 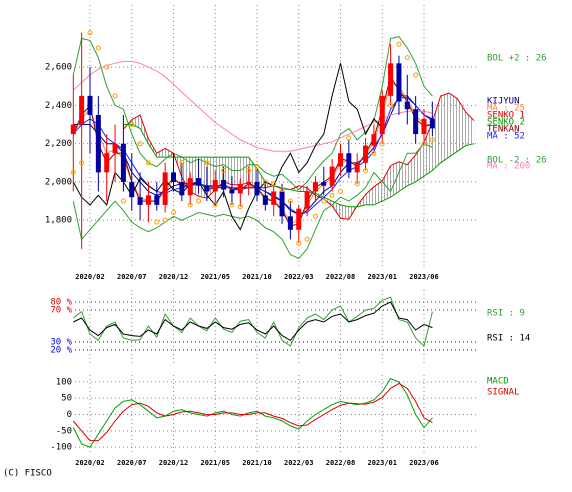 What do you see at coordinates (58, 68) in the screenshot?
I see `y-tick-label: 2,600` at bounding box center [58, 68].